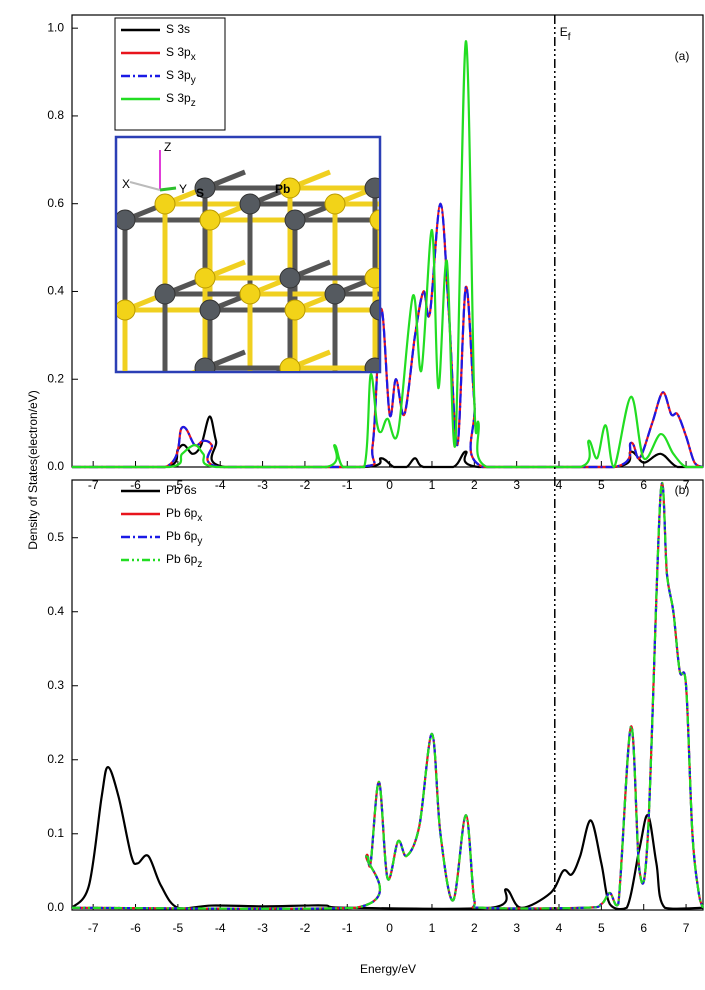 The image size is (705, 990). I want to click on legend-sub: z, so click(193, 103).